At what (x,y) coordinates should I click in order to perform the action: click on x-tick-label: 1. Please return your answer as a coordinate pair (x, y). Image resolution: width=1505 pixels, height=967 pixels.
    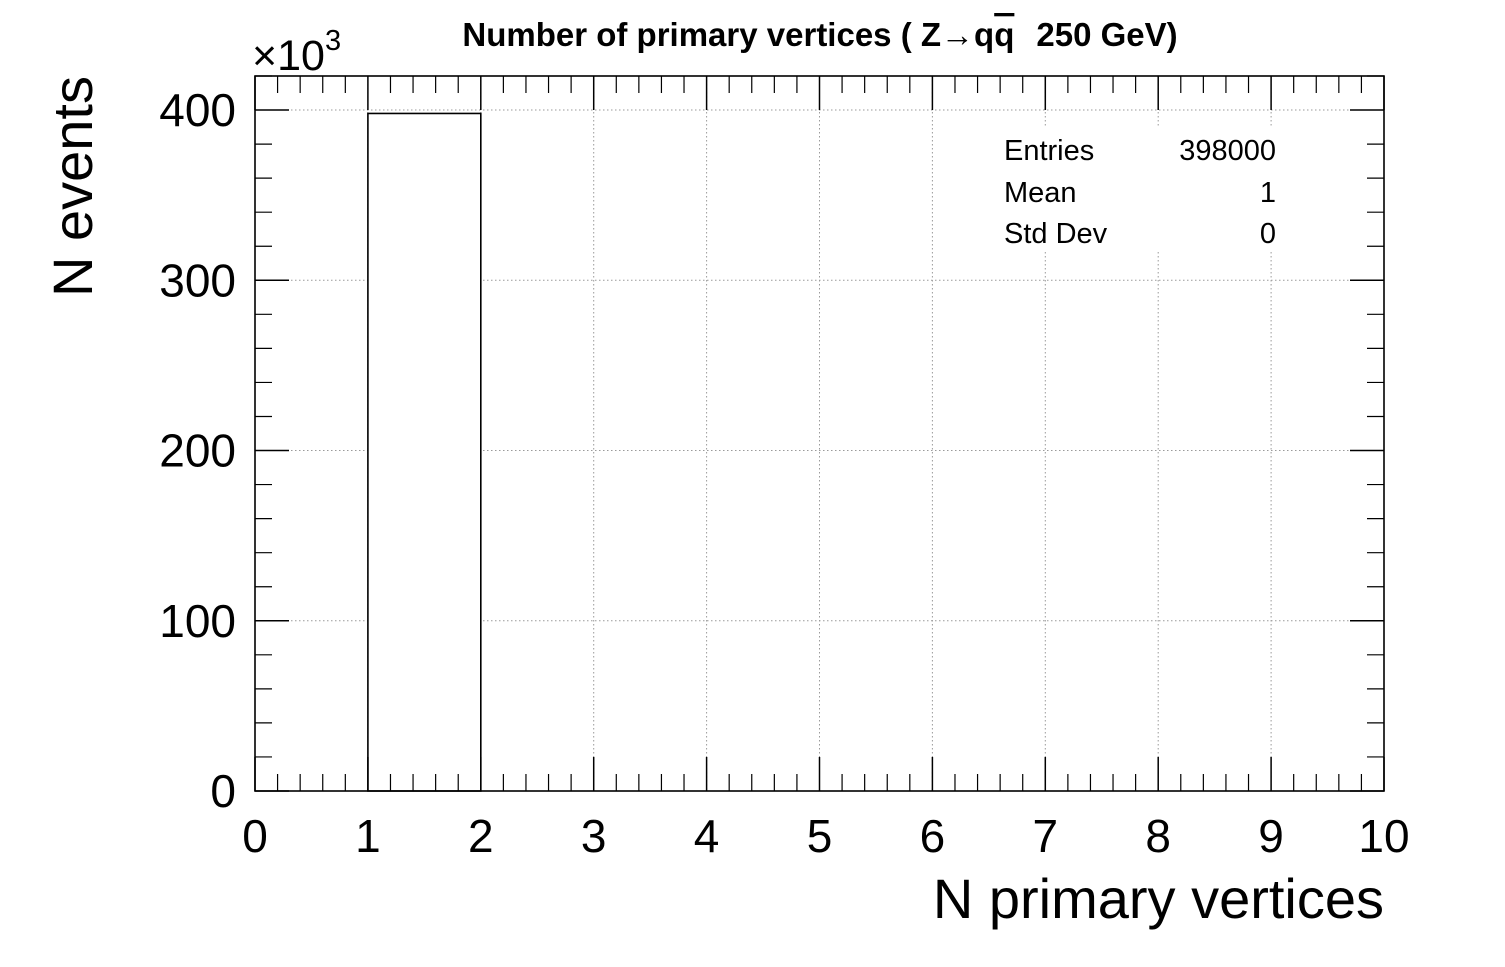
    Looking at the image, I should click on (368, 836).